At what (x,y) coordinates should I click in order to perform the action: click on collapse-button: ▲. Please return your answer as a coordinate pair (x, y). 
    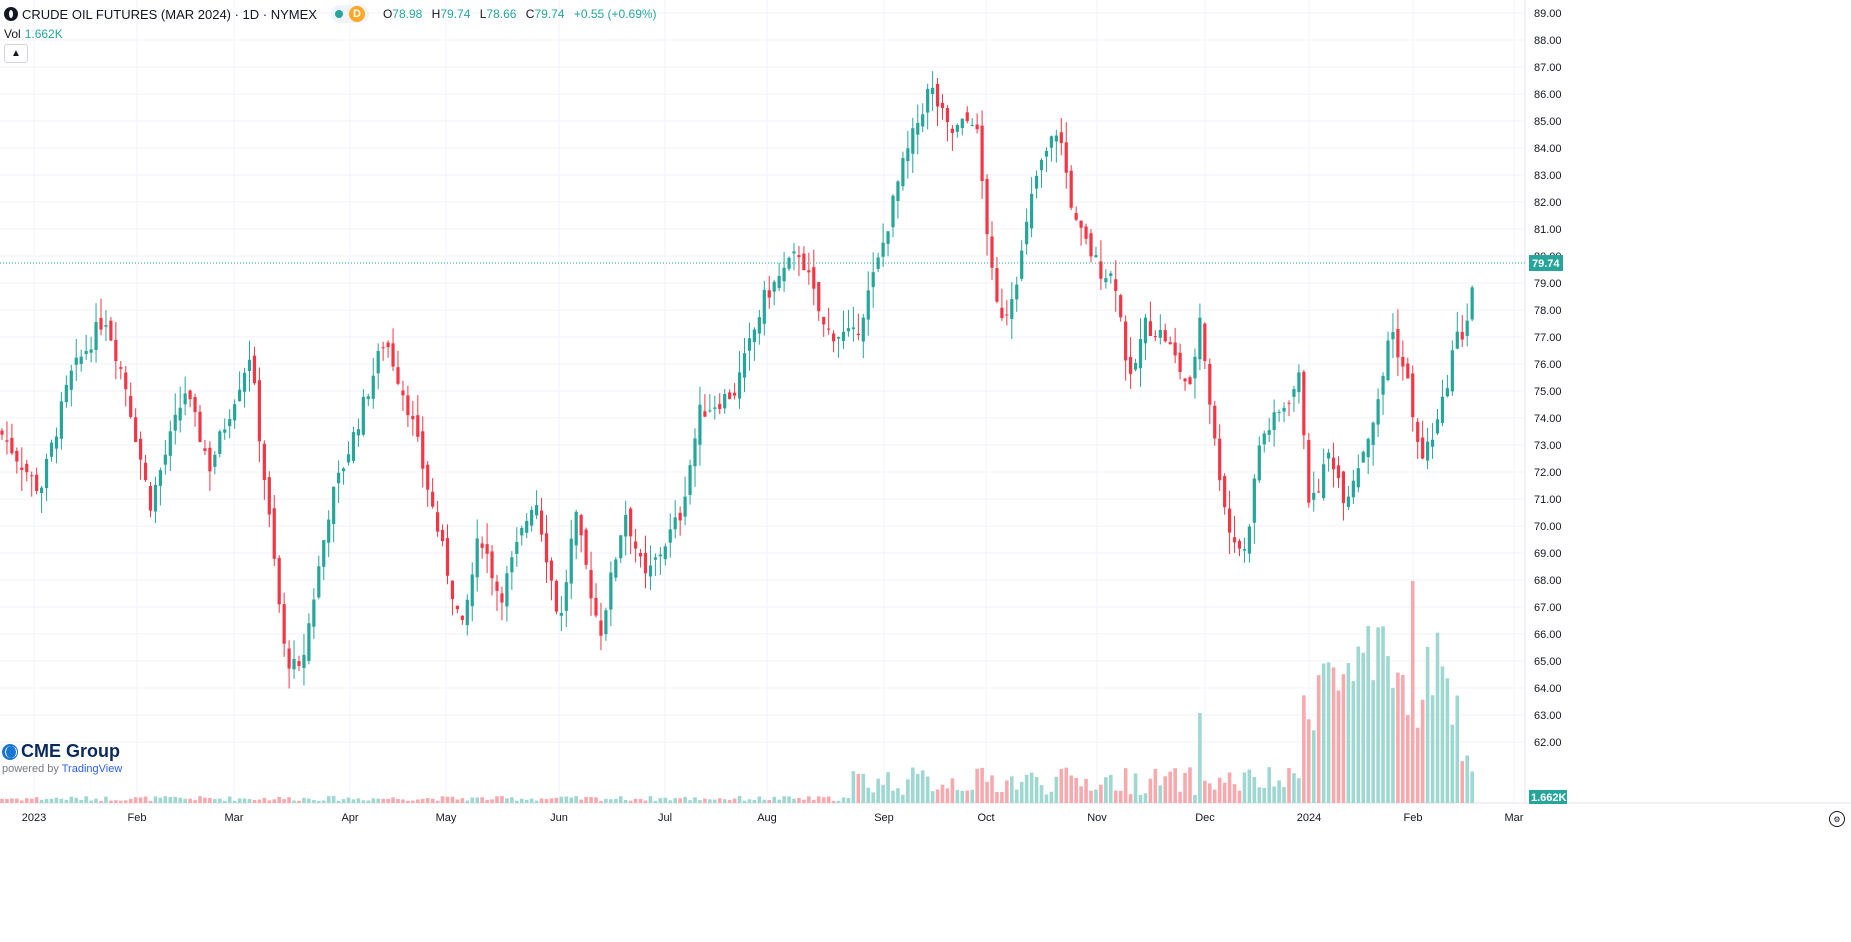
    Looking at the image, I should click on (16, 53).